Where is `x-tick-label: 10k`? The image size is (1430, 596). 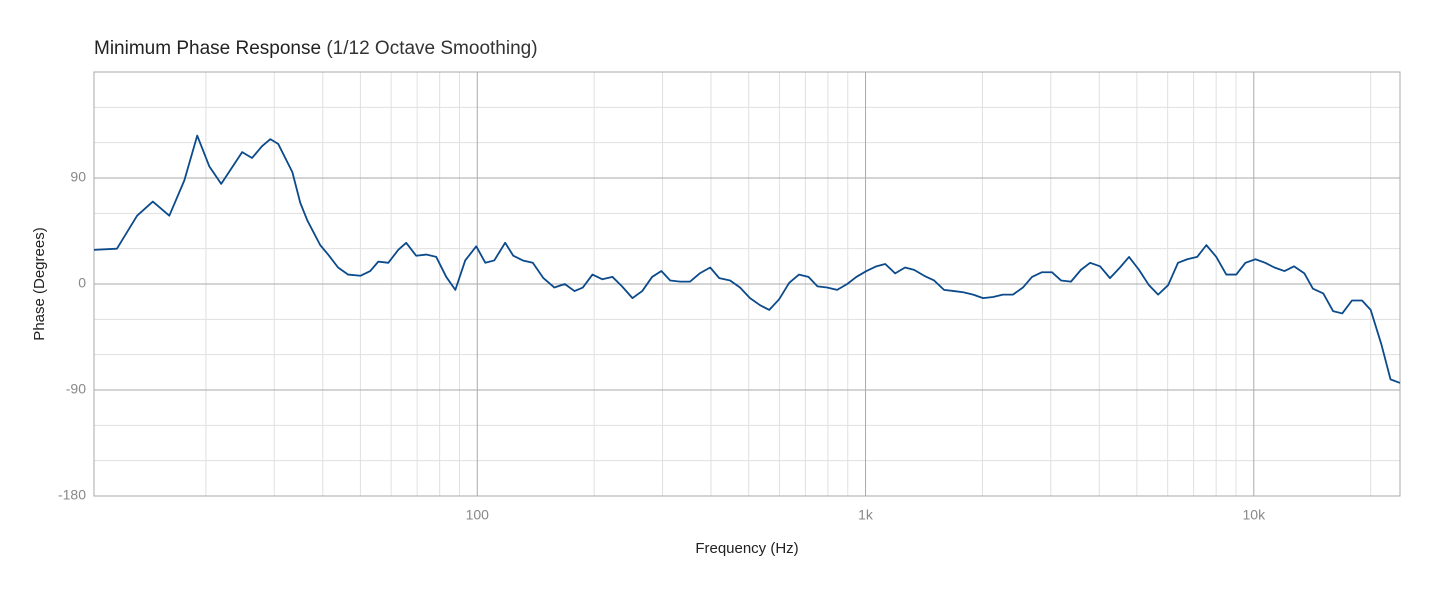
x-tick-label: 10k is located at coordinates (1255, 515).